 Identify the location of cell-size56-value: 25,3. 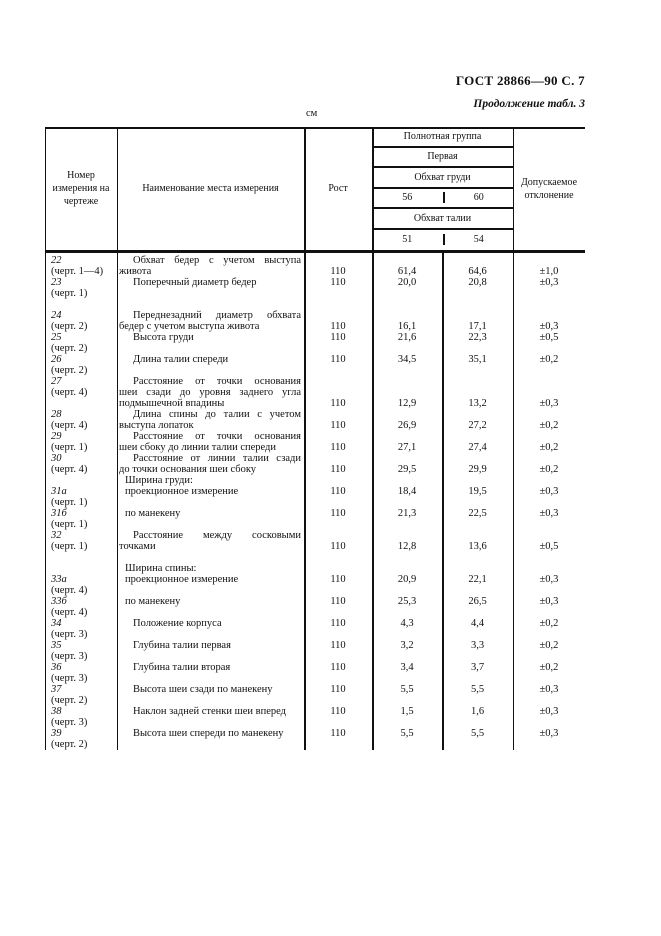
(407, 601).